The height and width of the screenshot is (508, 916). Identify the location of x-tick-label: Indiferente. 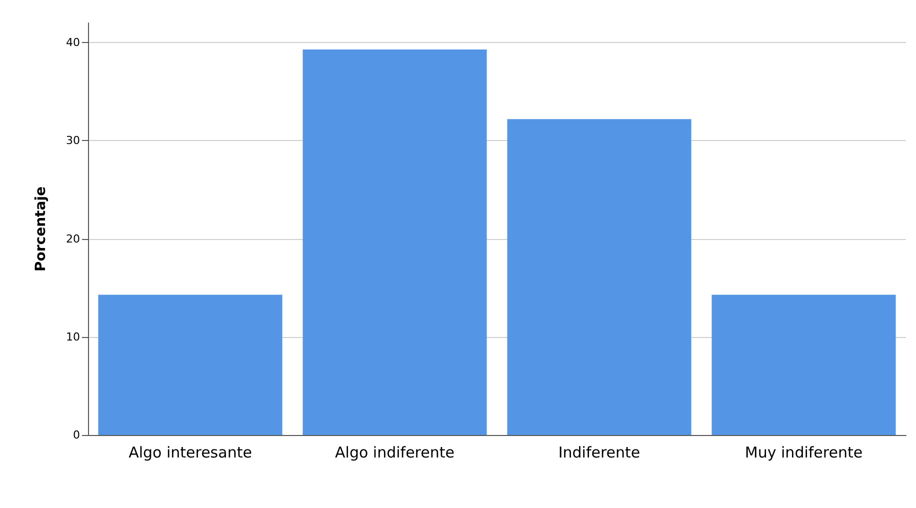
(599, 453).